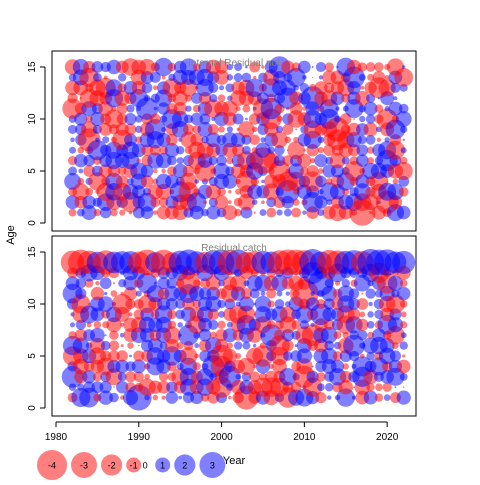  I want to click on x-tick-label: 2020, so click(387, 437).